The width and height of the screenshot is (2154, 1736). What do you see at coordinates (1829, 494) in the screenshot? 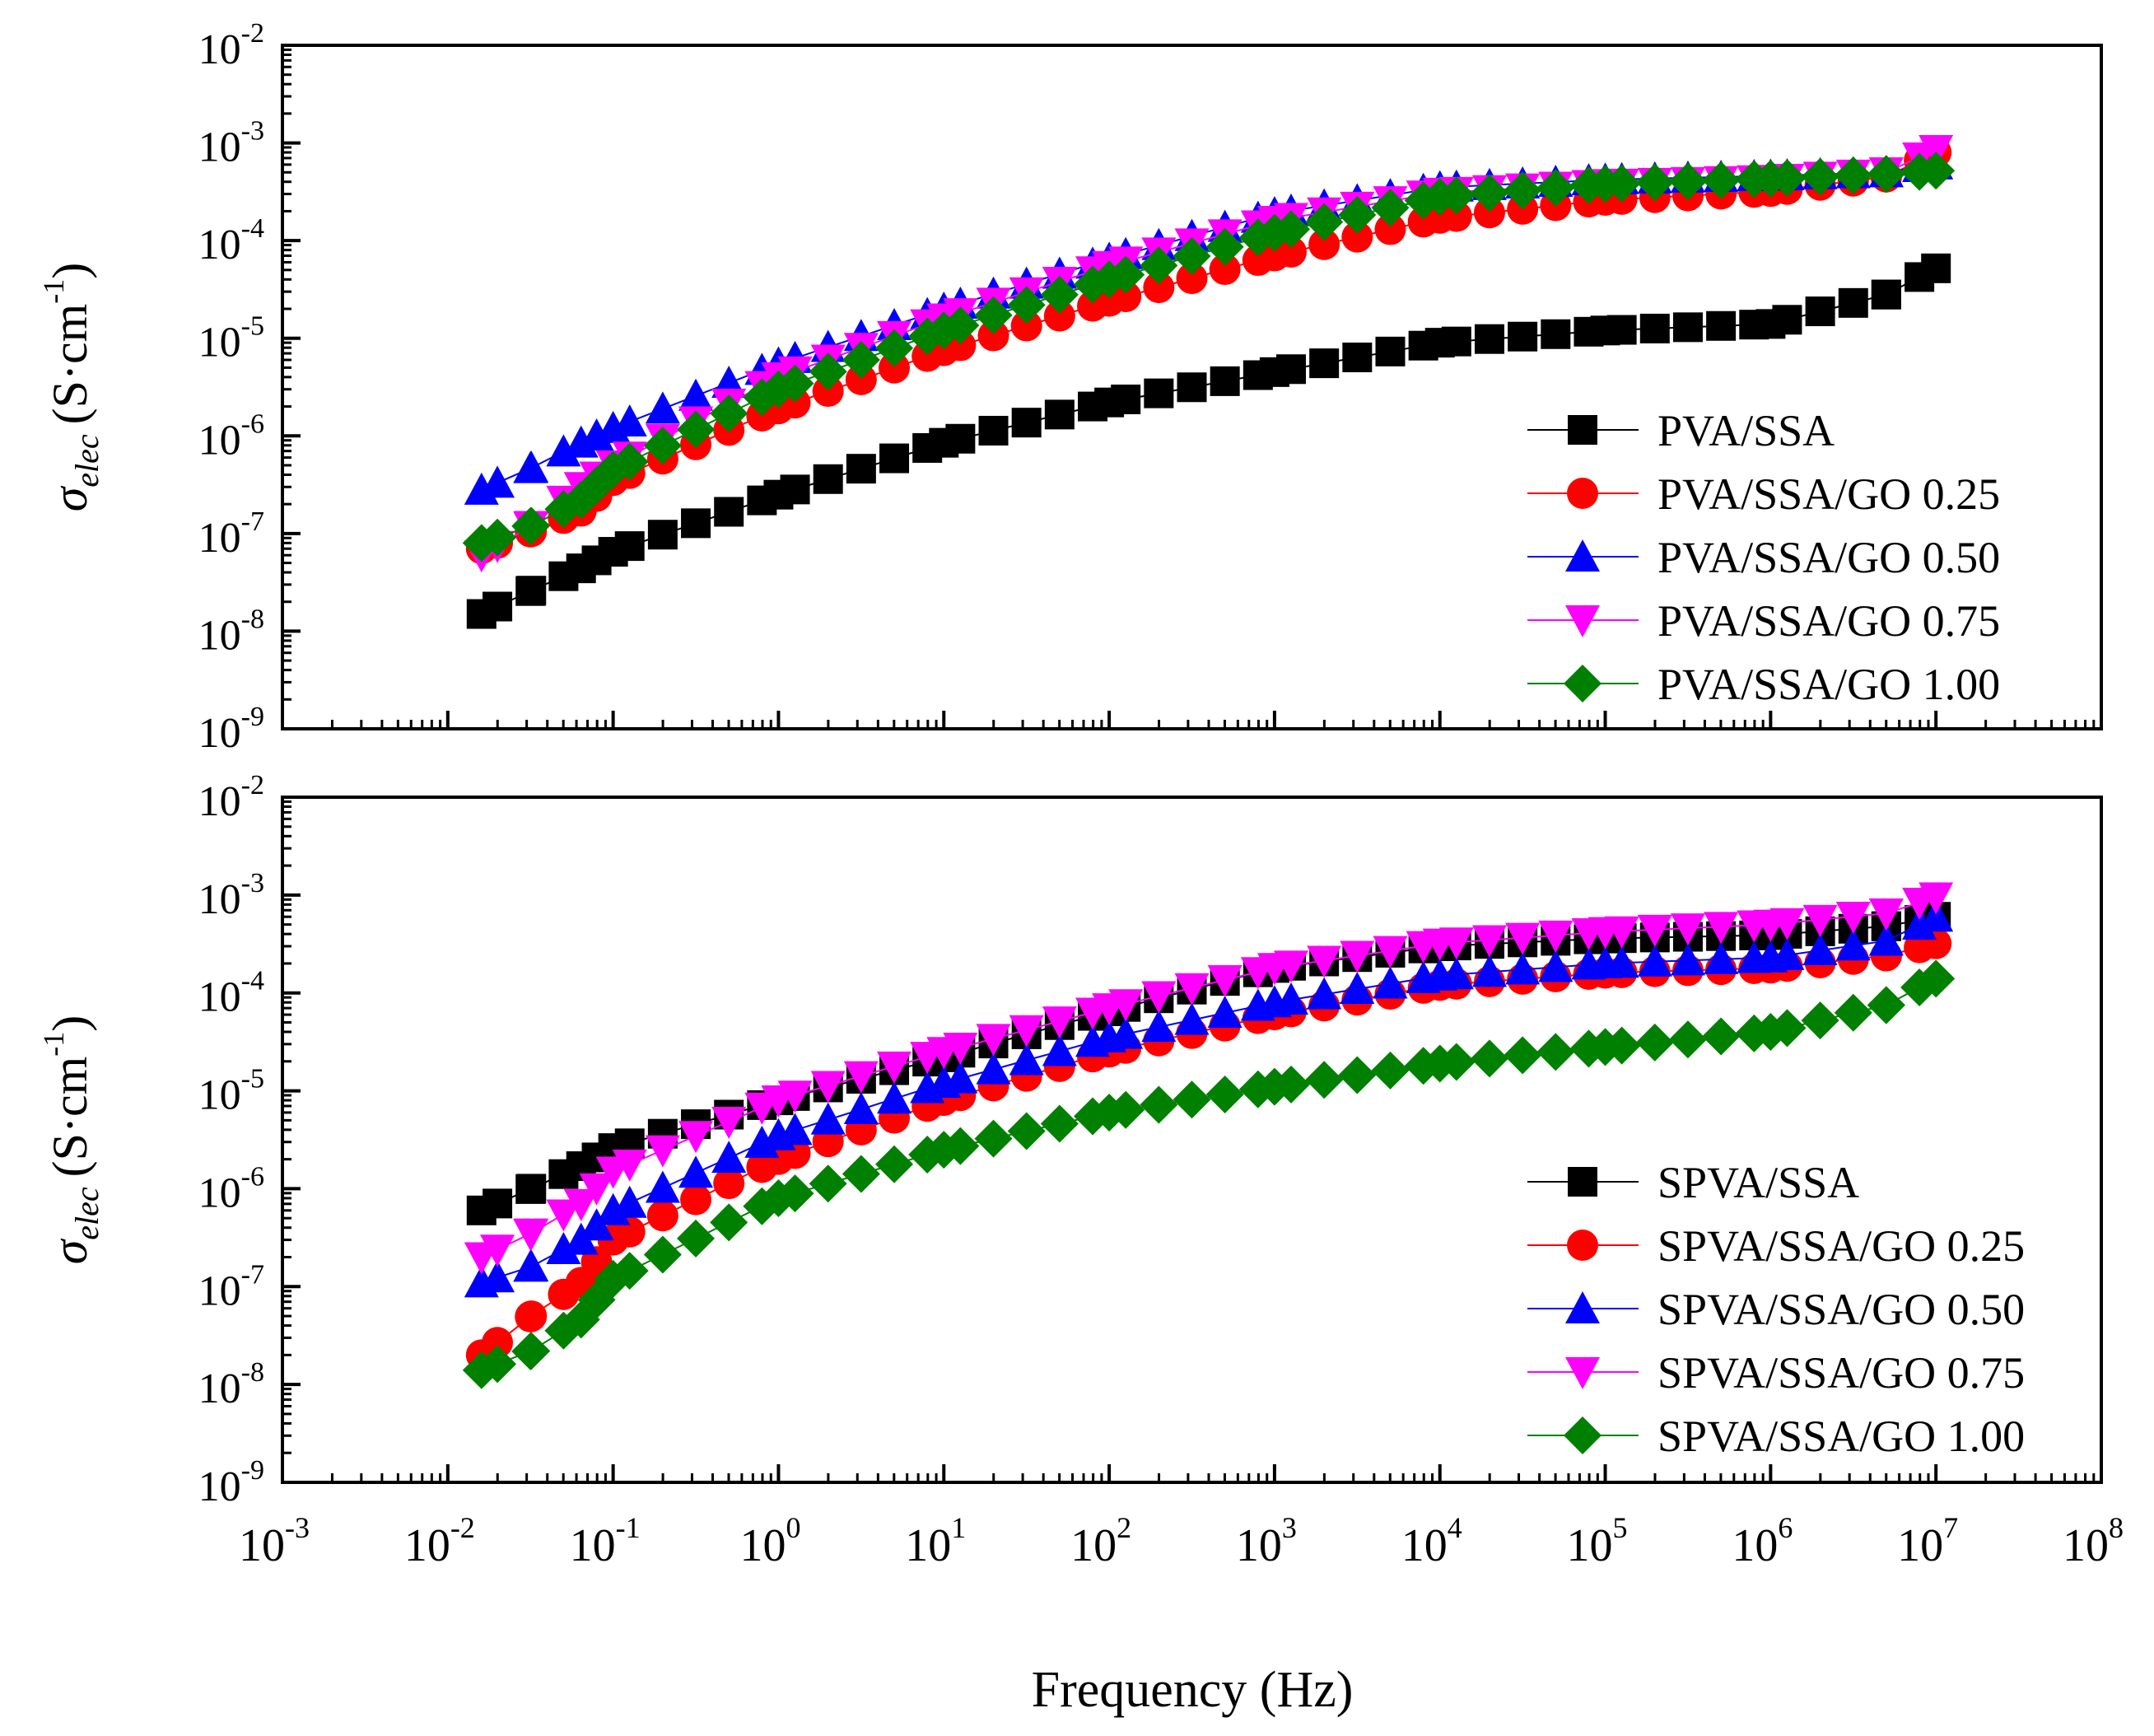
I see `legend-label: PVA/SSA/GO 0.25` at bounding box center [1829, 494].